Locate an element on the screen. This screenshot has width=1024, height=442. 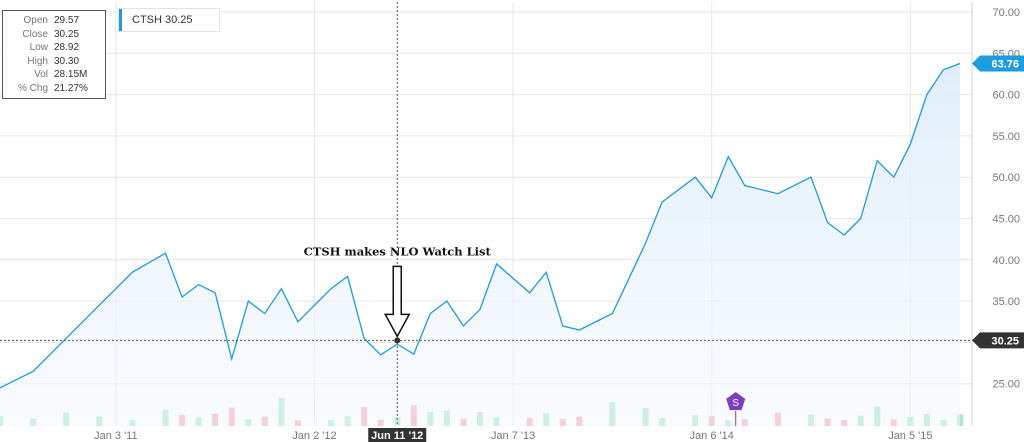
x-tick-label: Jan 5 '15 is located at coordinates (910, 436).